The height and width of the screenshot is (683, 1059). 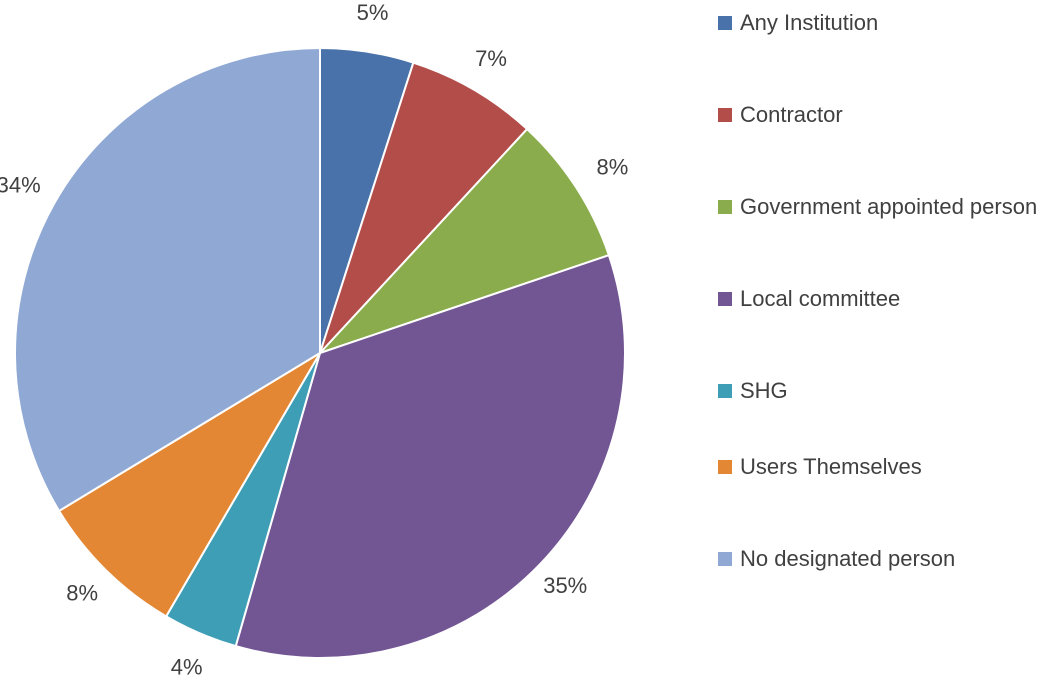 I want to click on legend-item-3: Government appointed person, so click(x=884, y=207).